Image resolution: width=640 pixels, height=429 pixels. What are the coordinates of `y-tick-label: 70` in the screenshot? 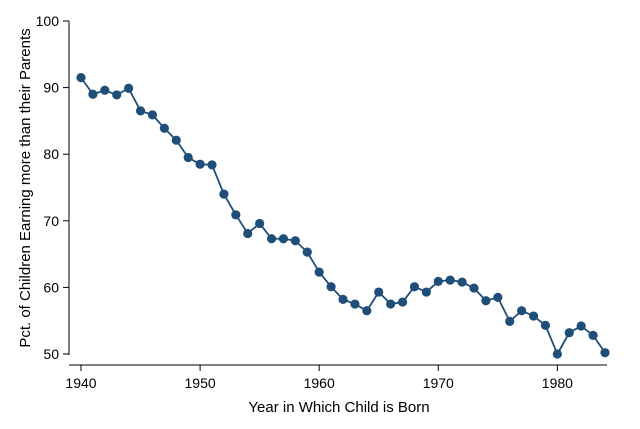 It's located at (51, 221).